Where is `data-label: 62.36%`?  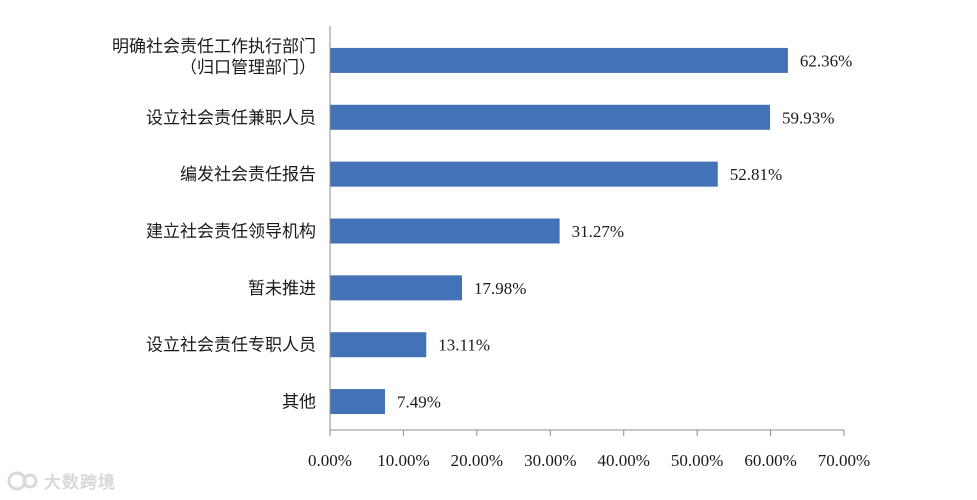
data-label: 62.36% is located at coordinates (826, 60).